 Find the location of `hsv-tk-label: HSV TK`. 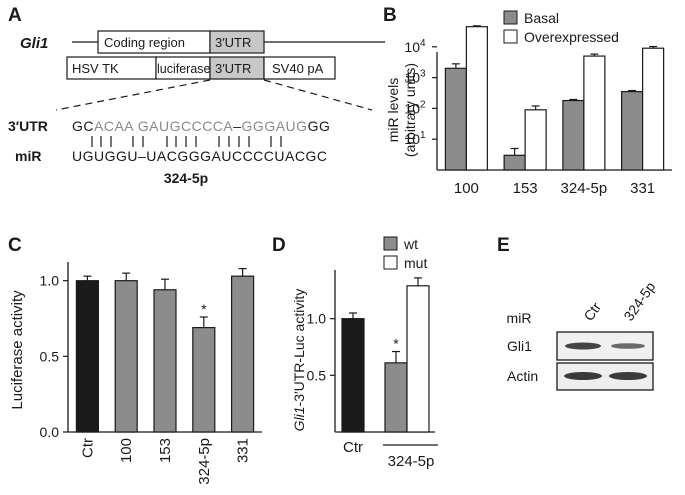

hsv-tk-label: HSV TK is located at coordinates (95, 68).